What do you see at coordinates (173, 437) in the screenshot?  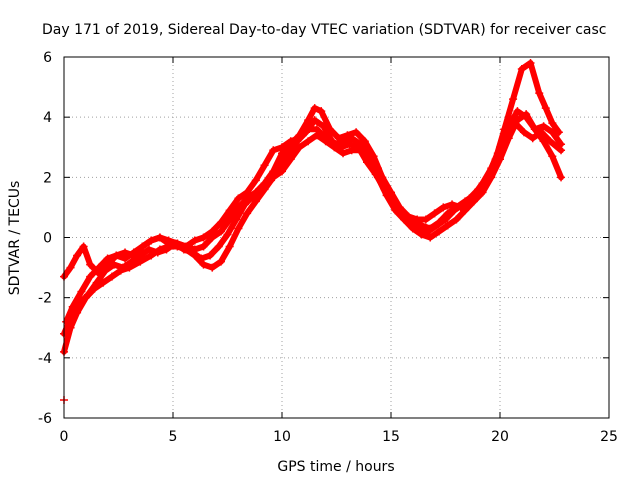 I see `x-tick-label: 5` at bounding box center [173, 437].